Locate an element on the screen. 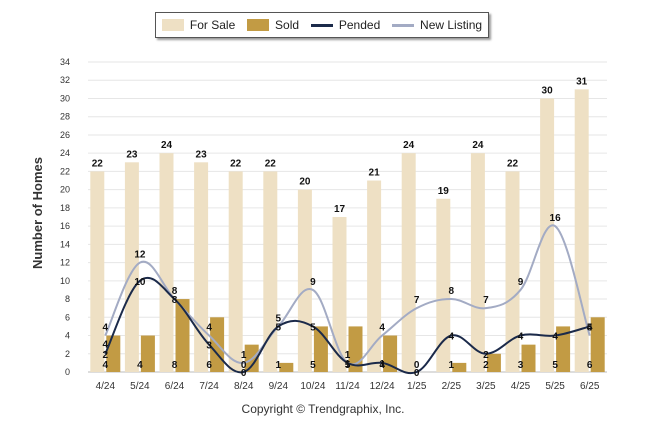  pended-value-label: 10 is located at coordinates (140, 282).